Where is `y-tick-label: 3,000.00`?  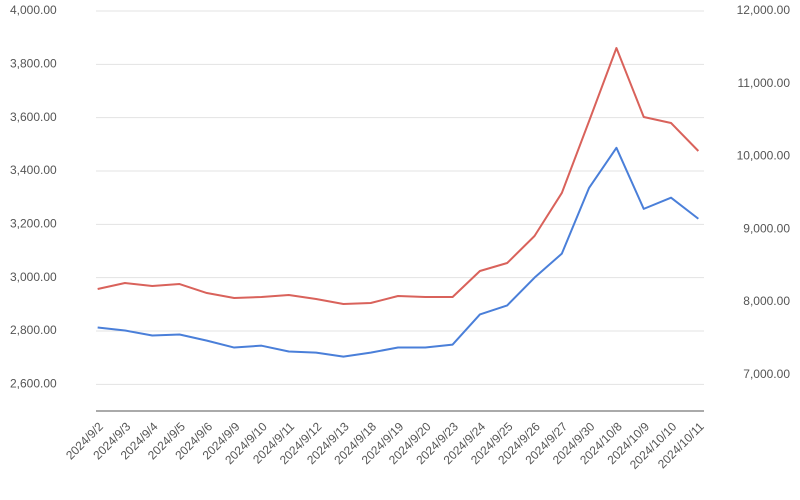 y-tick-label: 3,000.00 is located at coordinates (33, 277).